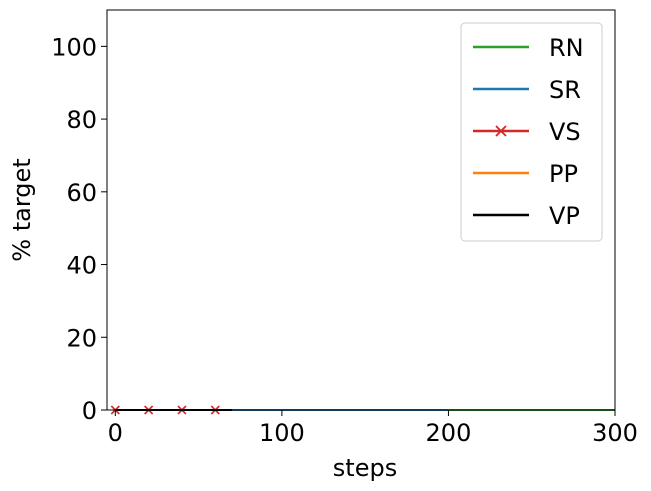  I want to click on x-tick-label: 300, so click(615, 433).